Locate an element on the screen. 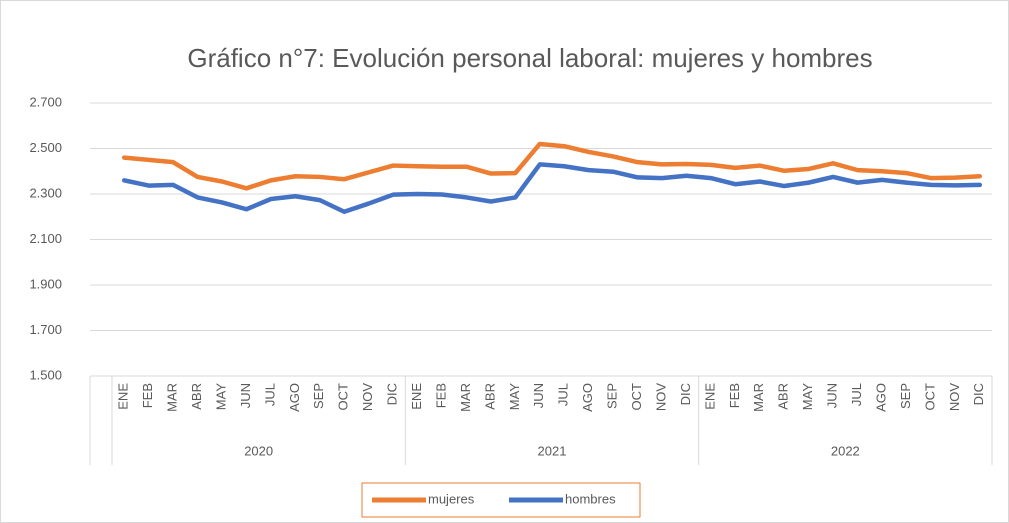 This screenshot has width=1009, height=523. x-group-label: 2020 is located at coordinates (258, 450).